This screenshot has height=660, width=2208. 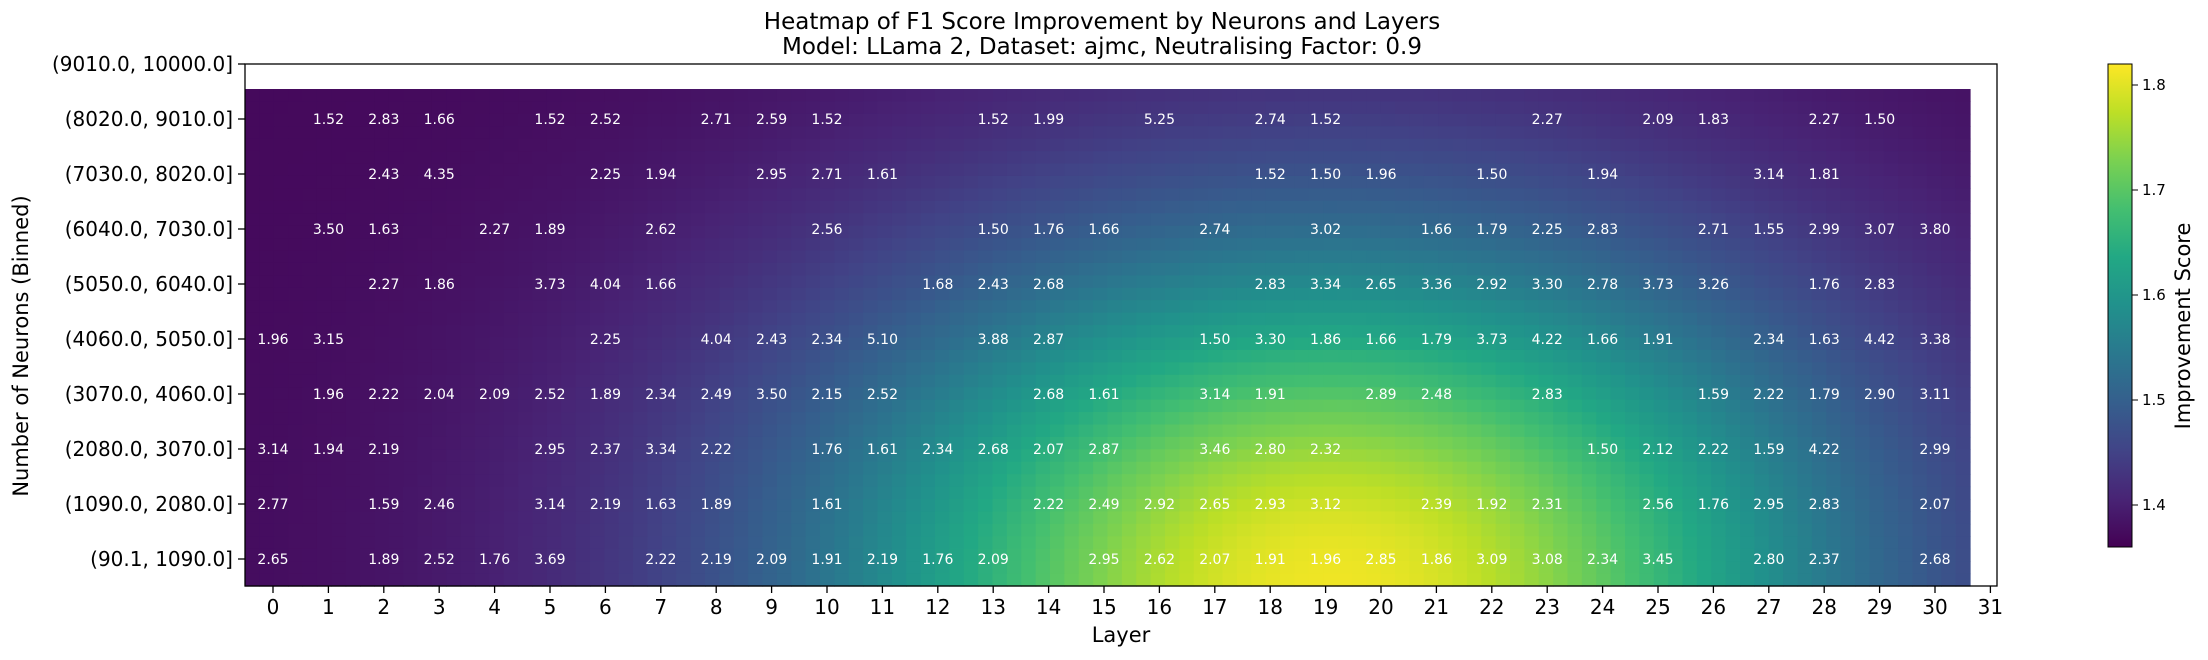 I want to click on cell-annotation: 1.68, so click(x=937, y=285).